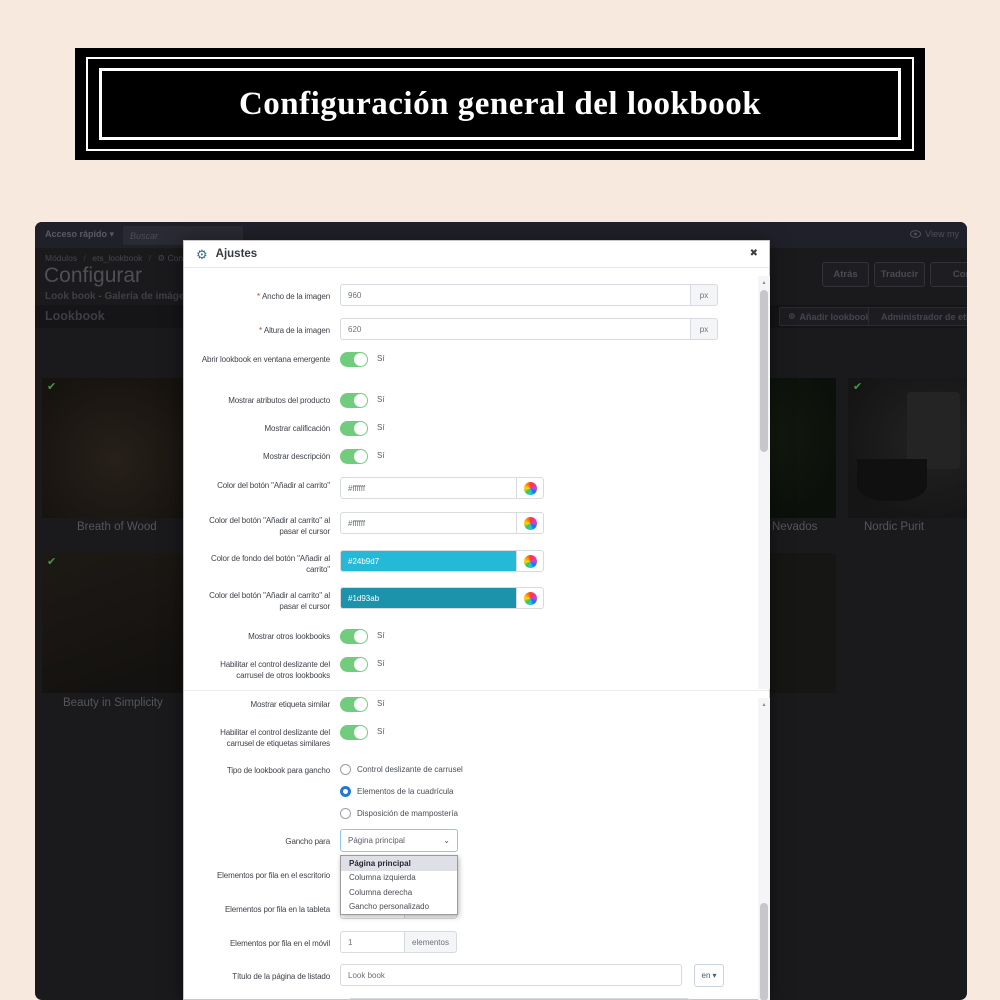  I want to click on panel-title: Lookbook, so click(75, 316).